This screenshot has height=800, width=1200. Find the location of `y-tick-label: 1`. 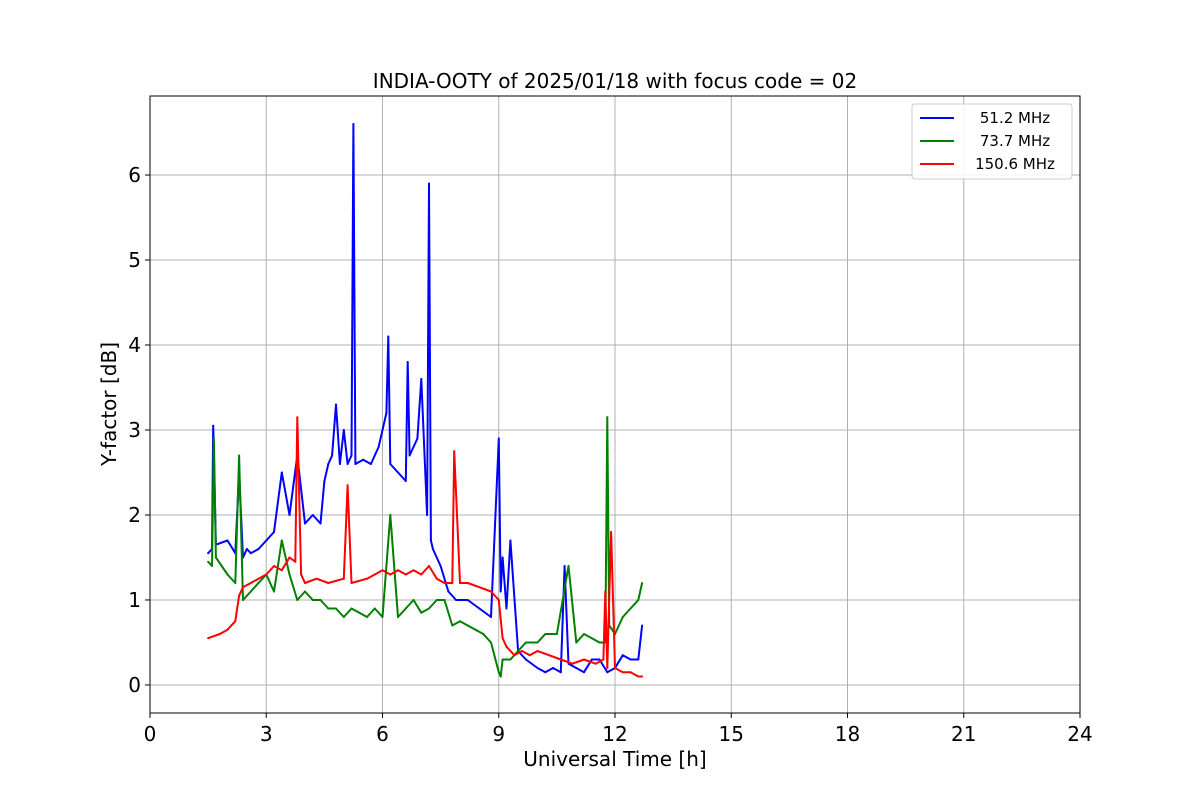

y-tick-label: 1 is located at coordinates (134, 600).